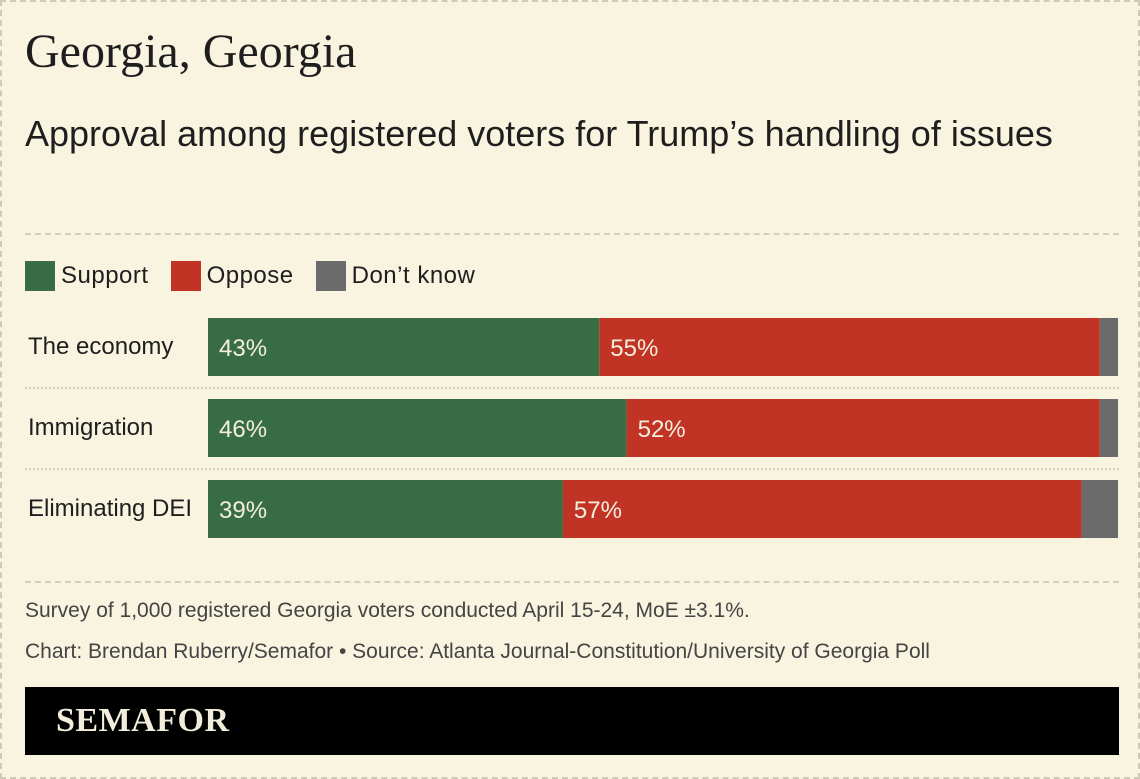 This screenshot has width=1140, height=779. What do you see at coordinates (1108, 428) in the screenshot?
I see `bar-immigration-dont-know` at bounding box center [1108, 428].